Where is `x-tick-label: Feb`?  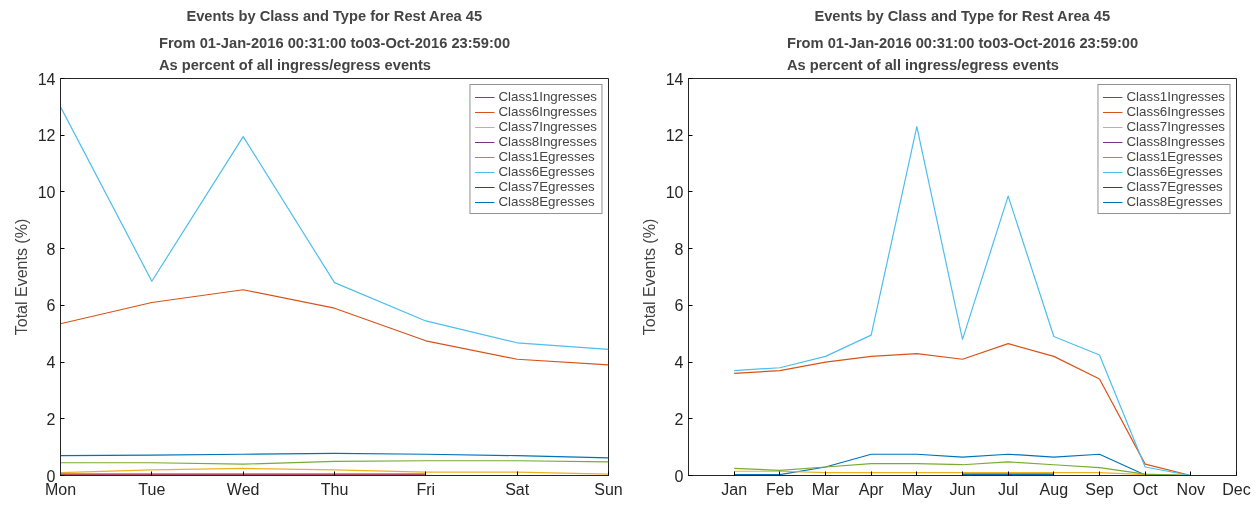 x-tick-label: Feb is located at coordinates (780, 489).